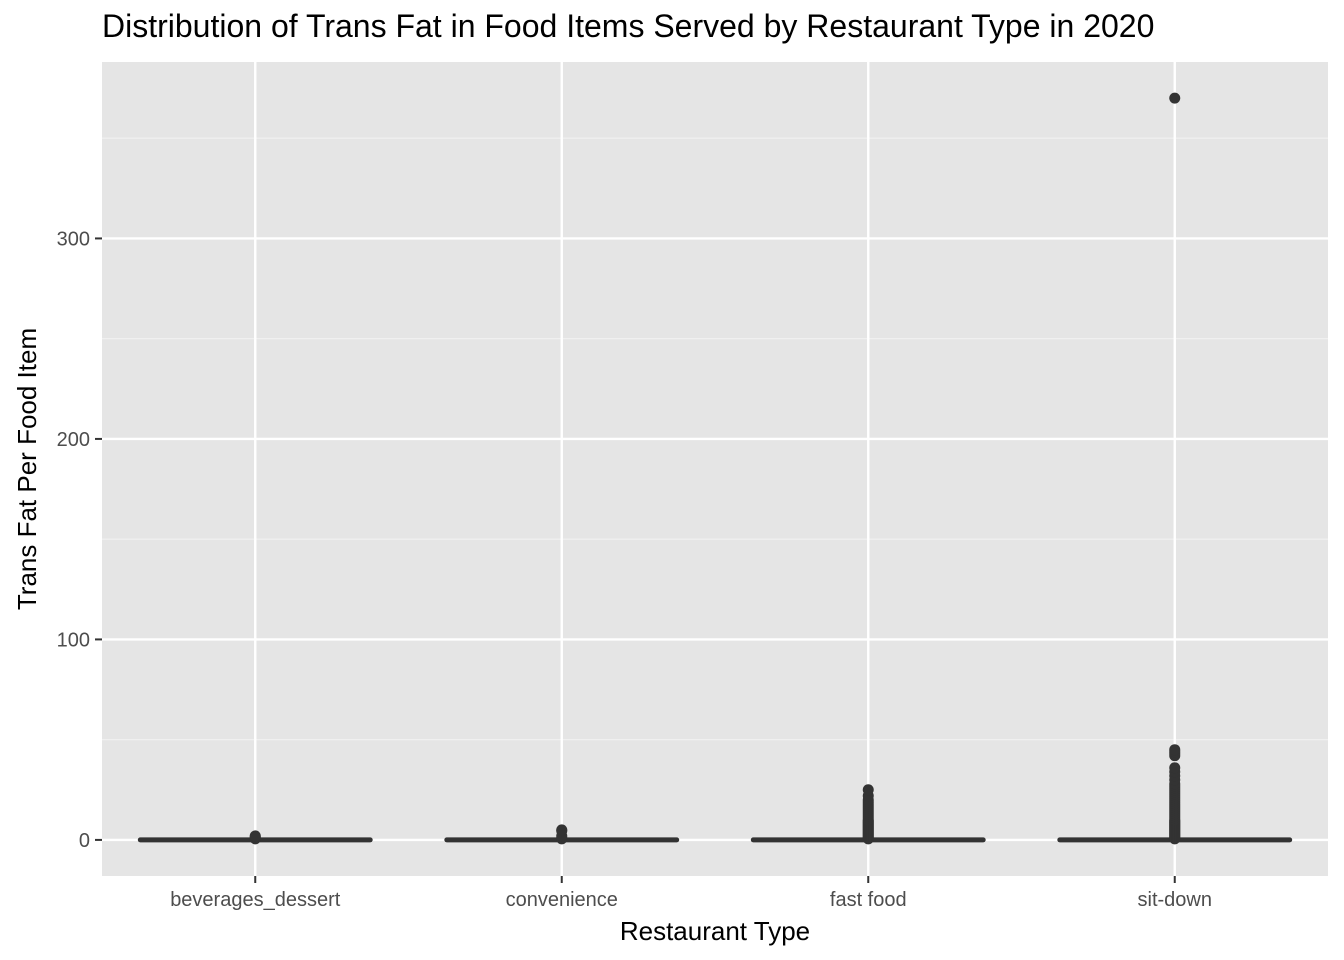 The height and width of the screenshot is (960, 1344). What do you see at coordinates (73, 239) in the screenshot?
I see `y-tick-label: 300` at bounding box center [73, 239].